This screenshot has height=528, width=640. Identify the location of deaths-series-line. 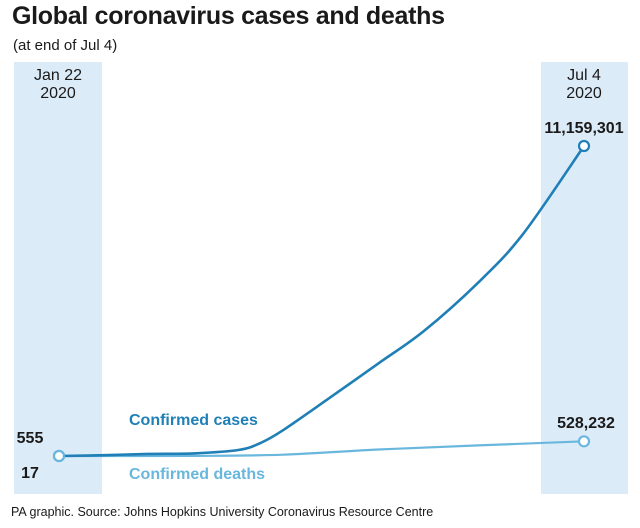
(321, 449).